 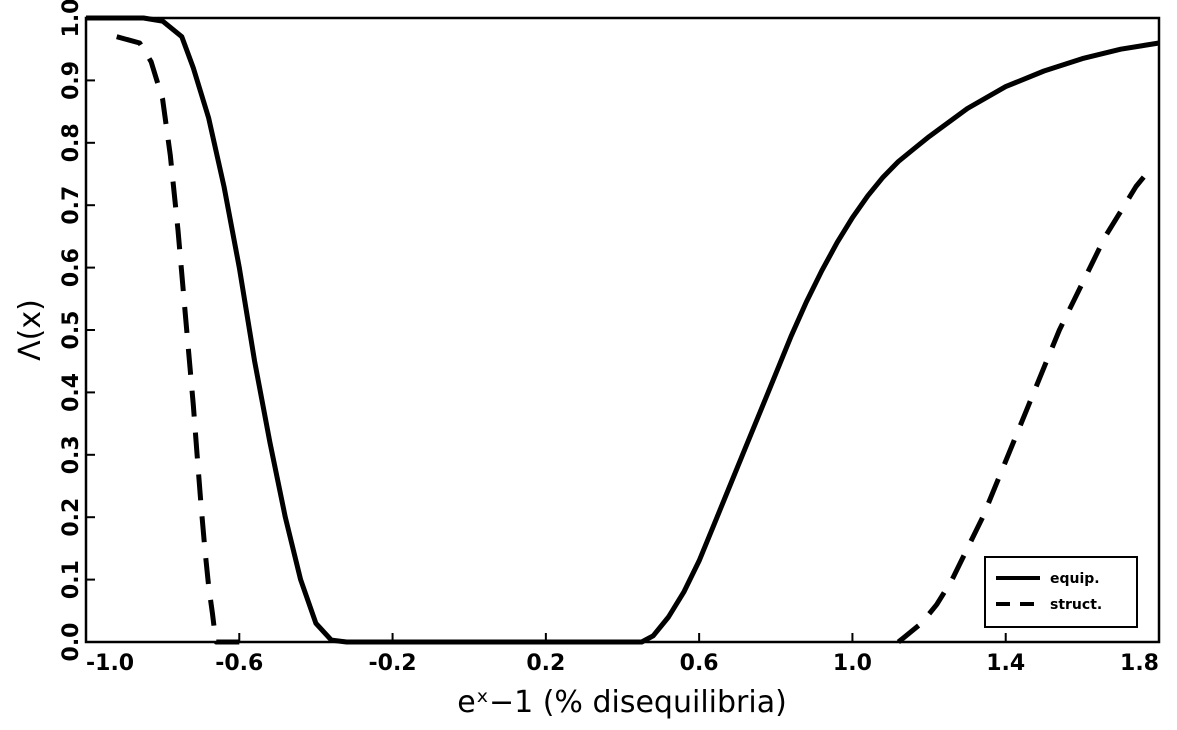 What do you see at coordinates (71, 205) in the screenshot?
I see `y-tick-label: 0.7` at bounding box center [71, 205].